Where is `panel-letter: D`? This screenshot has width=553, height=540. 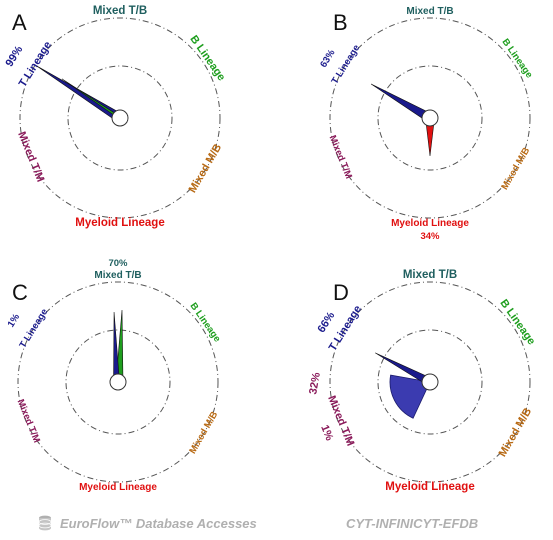 panel-letter: D is located at coordinates (341, 292).